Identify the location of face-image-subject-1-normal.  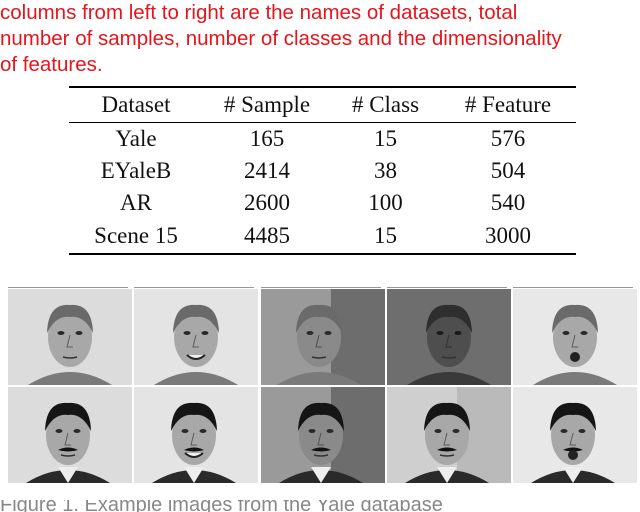
(70, 337).